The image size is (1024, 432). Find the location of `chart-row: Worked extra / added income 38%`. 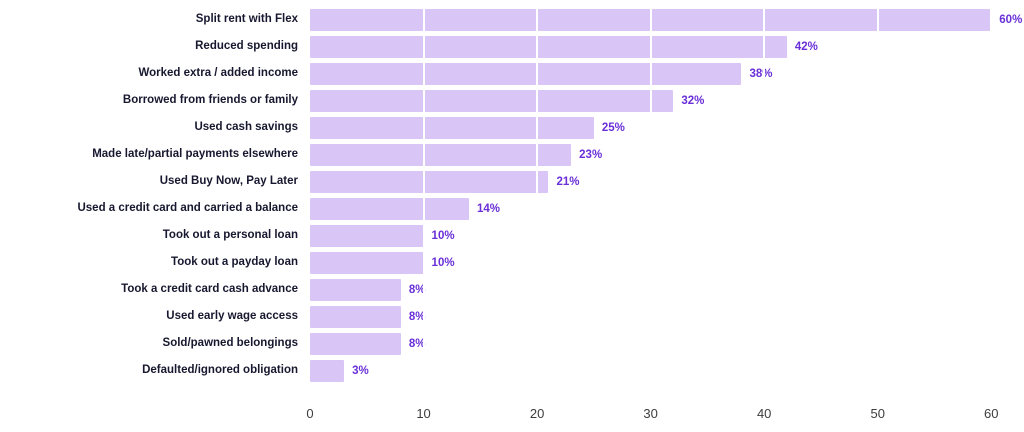

chart-row: Worked extra / added income 38% is located at coordinates (512, 73).